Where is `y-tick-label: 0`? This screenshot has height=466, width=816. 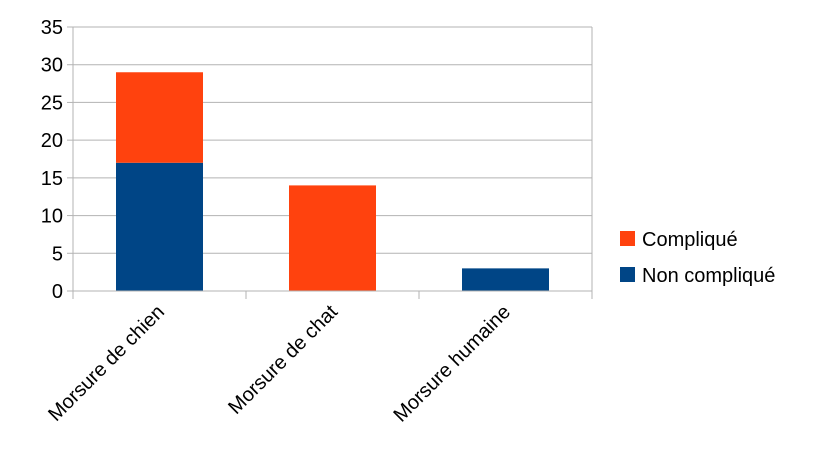 y-tick-label: 0 is located at coordinates (57, 292).